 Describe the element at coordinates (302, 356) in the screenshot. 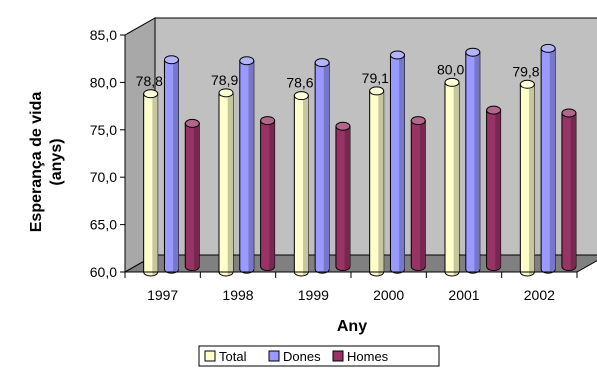

I see `legend-label: Dones` at that location.